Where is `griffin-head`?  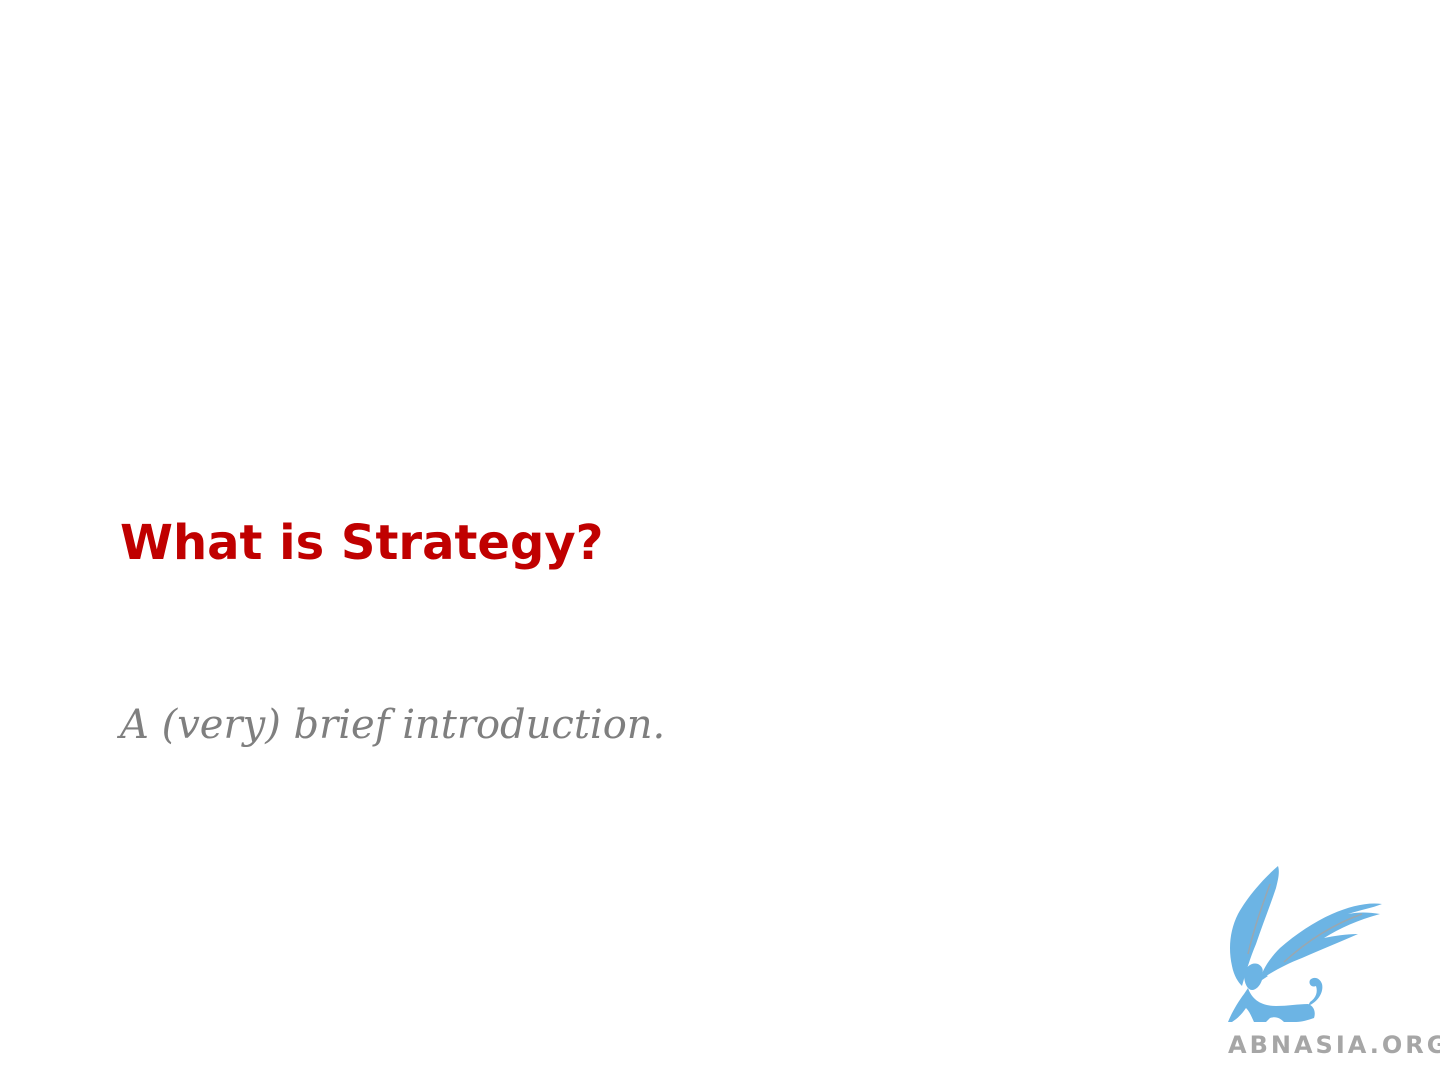
griffin-head is located at coordinates (1256, 976).